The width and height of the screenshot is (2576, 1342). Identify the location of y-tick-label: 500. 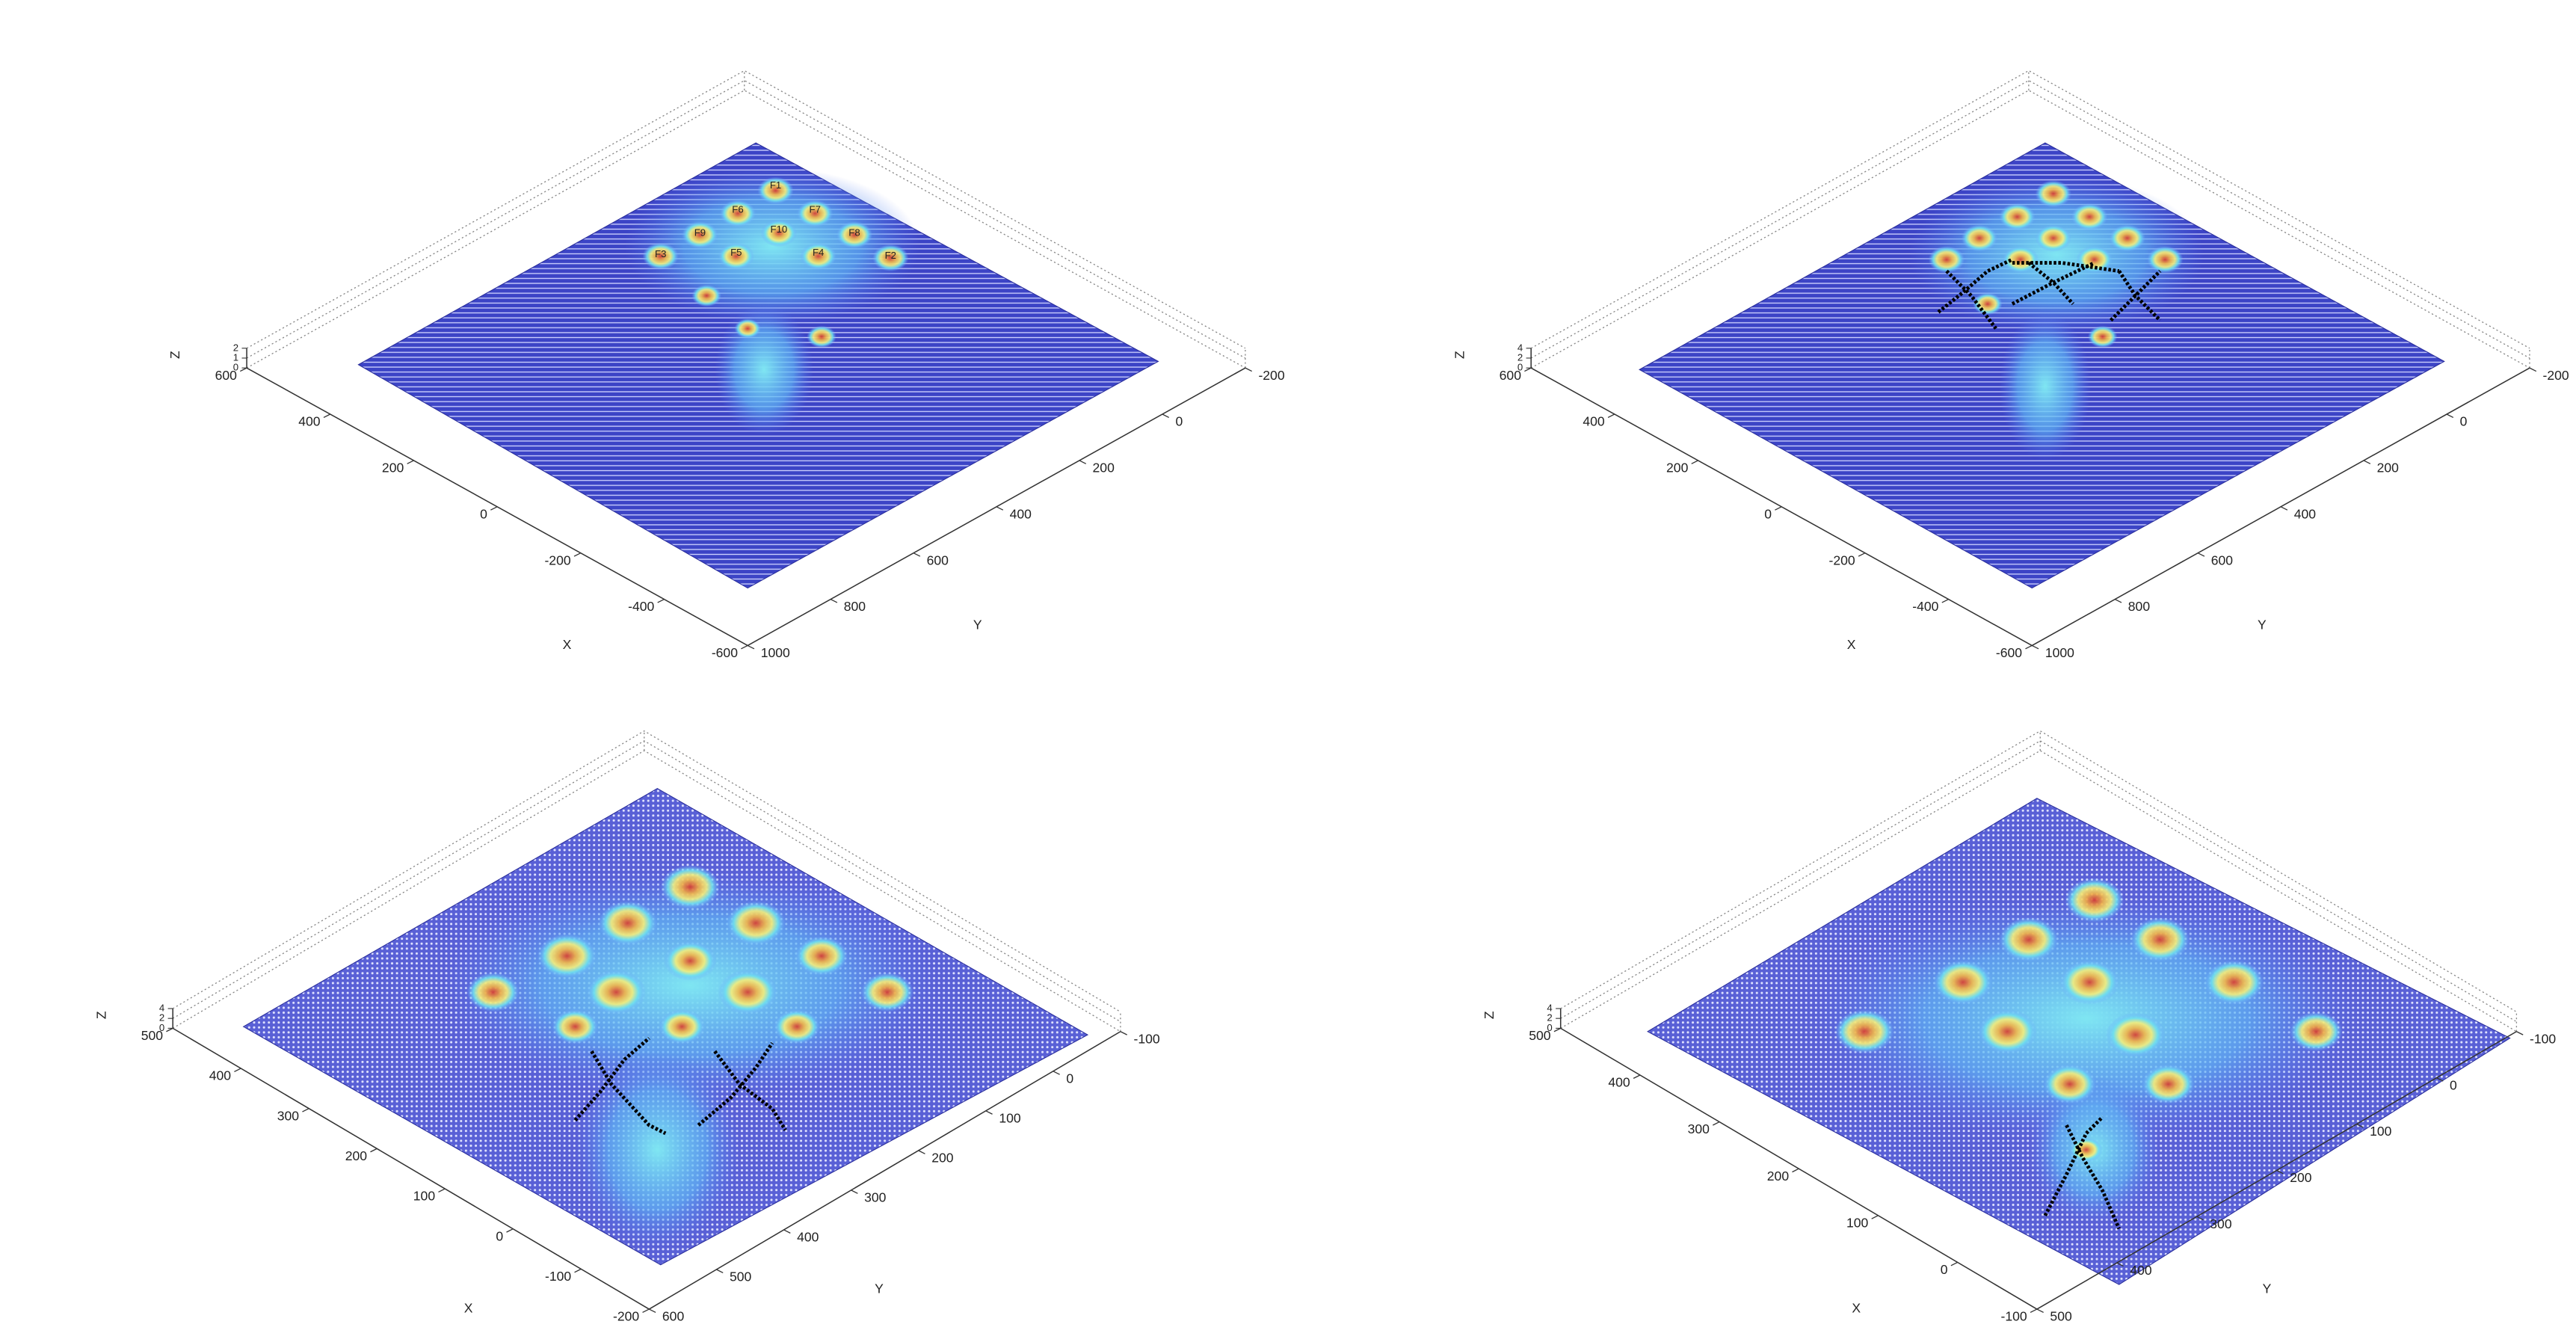
(741, 1276).